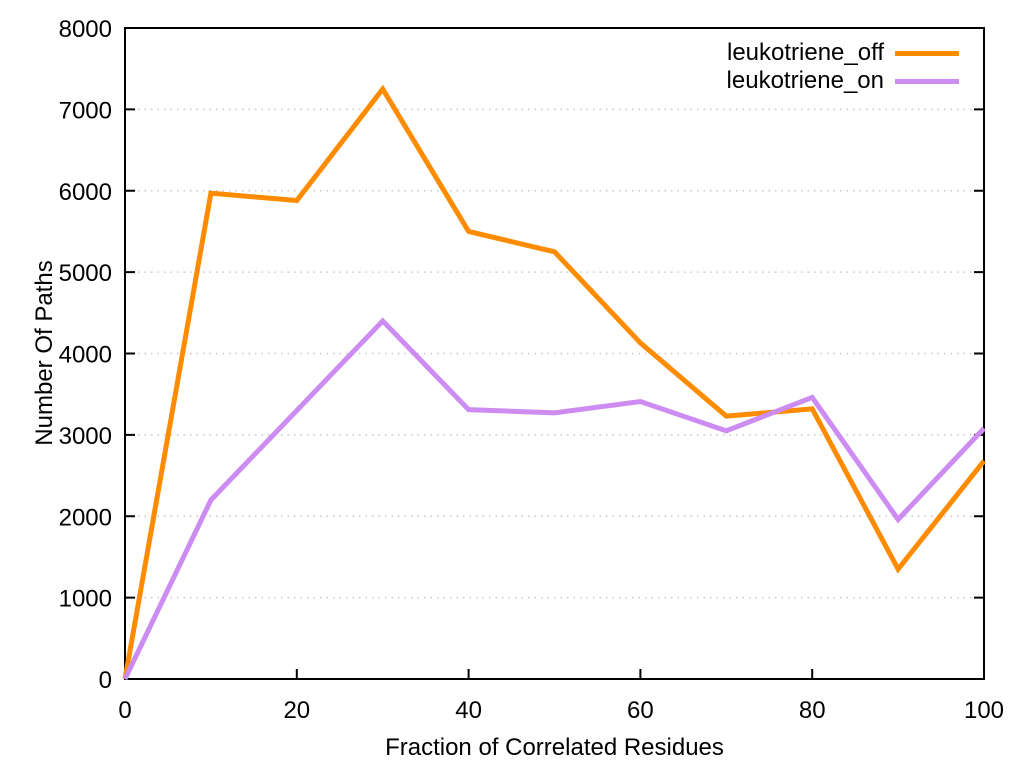 The width and height of the screenshot is (1024, 768). Describe the element at coordinates (85, 273) in the screenshot. I see `y-tick-label: 5000` at that location.